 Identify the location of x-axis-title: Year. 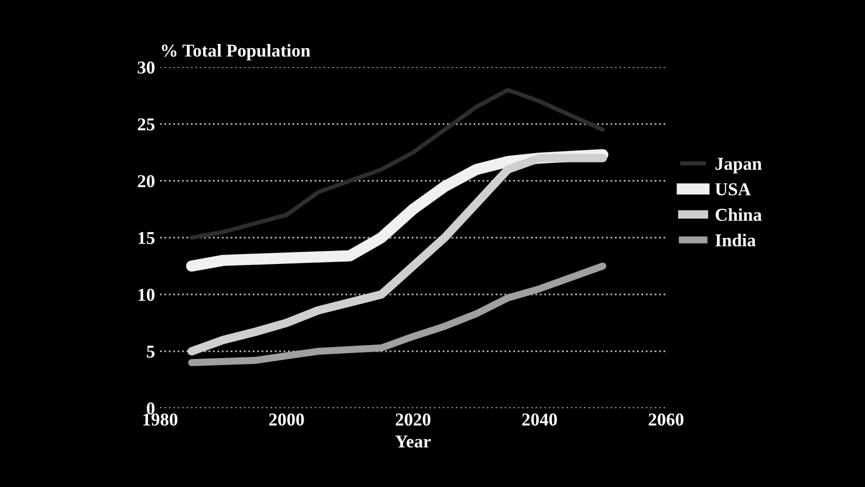
(413, 442).